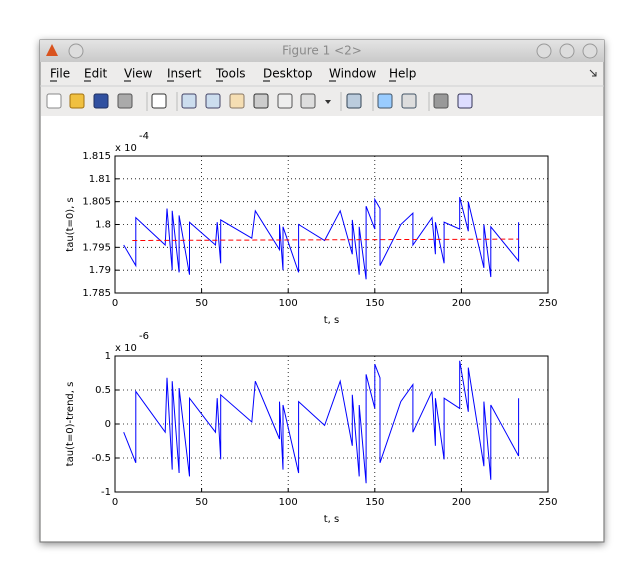 The width and height of the screenshot is (644, 586). I want to click on exponent-power: -6, so click(144, 336).